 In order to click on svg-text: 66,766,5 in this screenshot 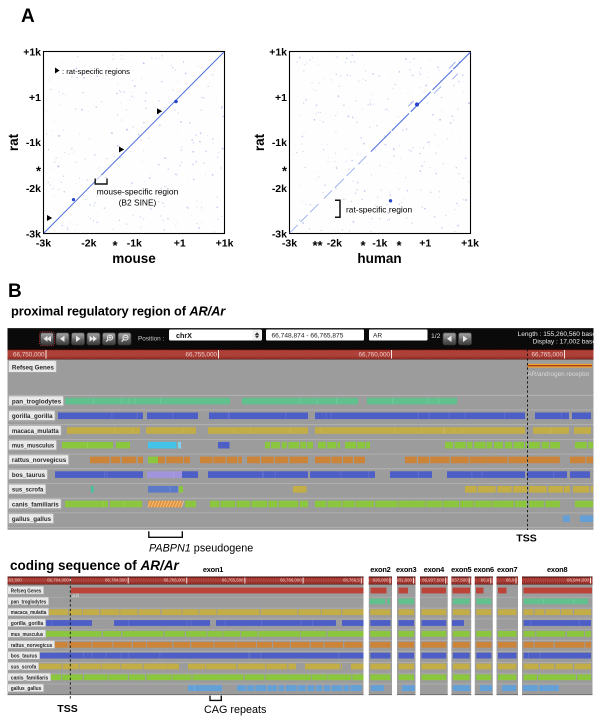, I will do `click(351, 580)`.